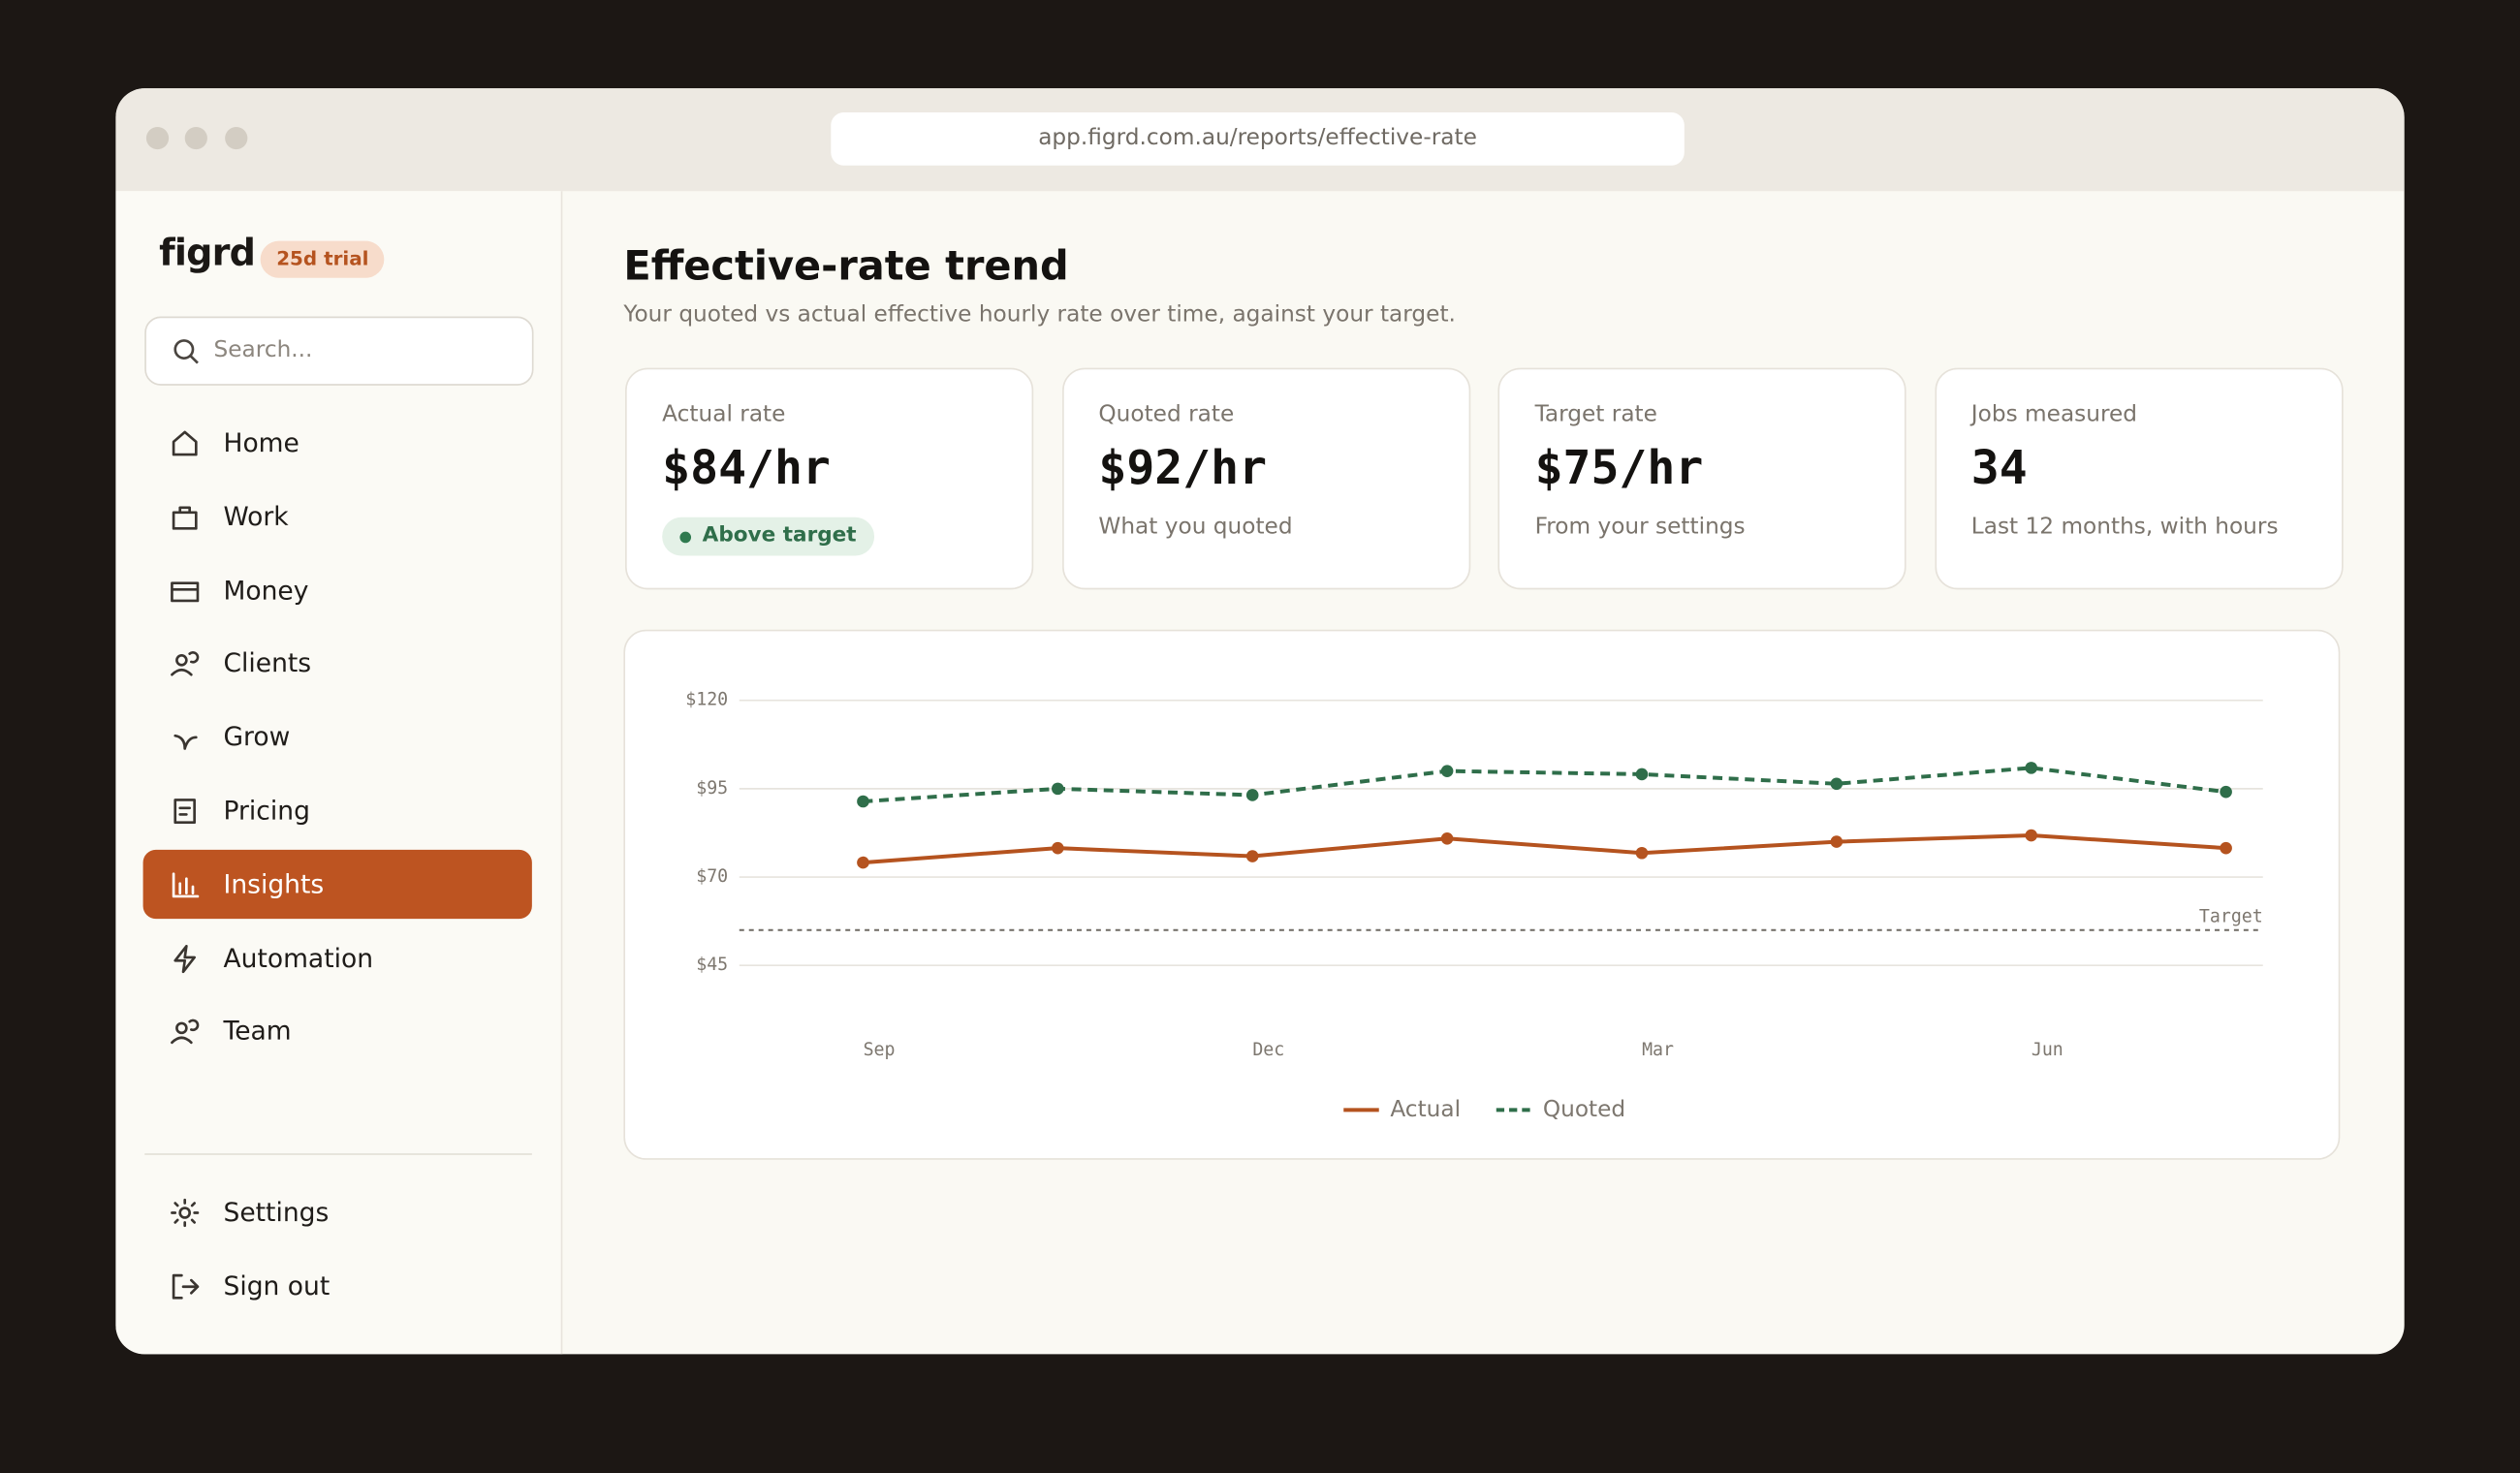 The image size is (2520, 1473). I want to click on nav-label: Sign out, so click(277, 1285).